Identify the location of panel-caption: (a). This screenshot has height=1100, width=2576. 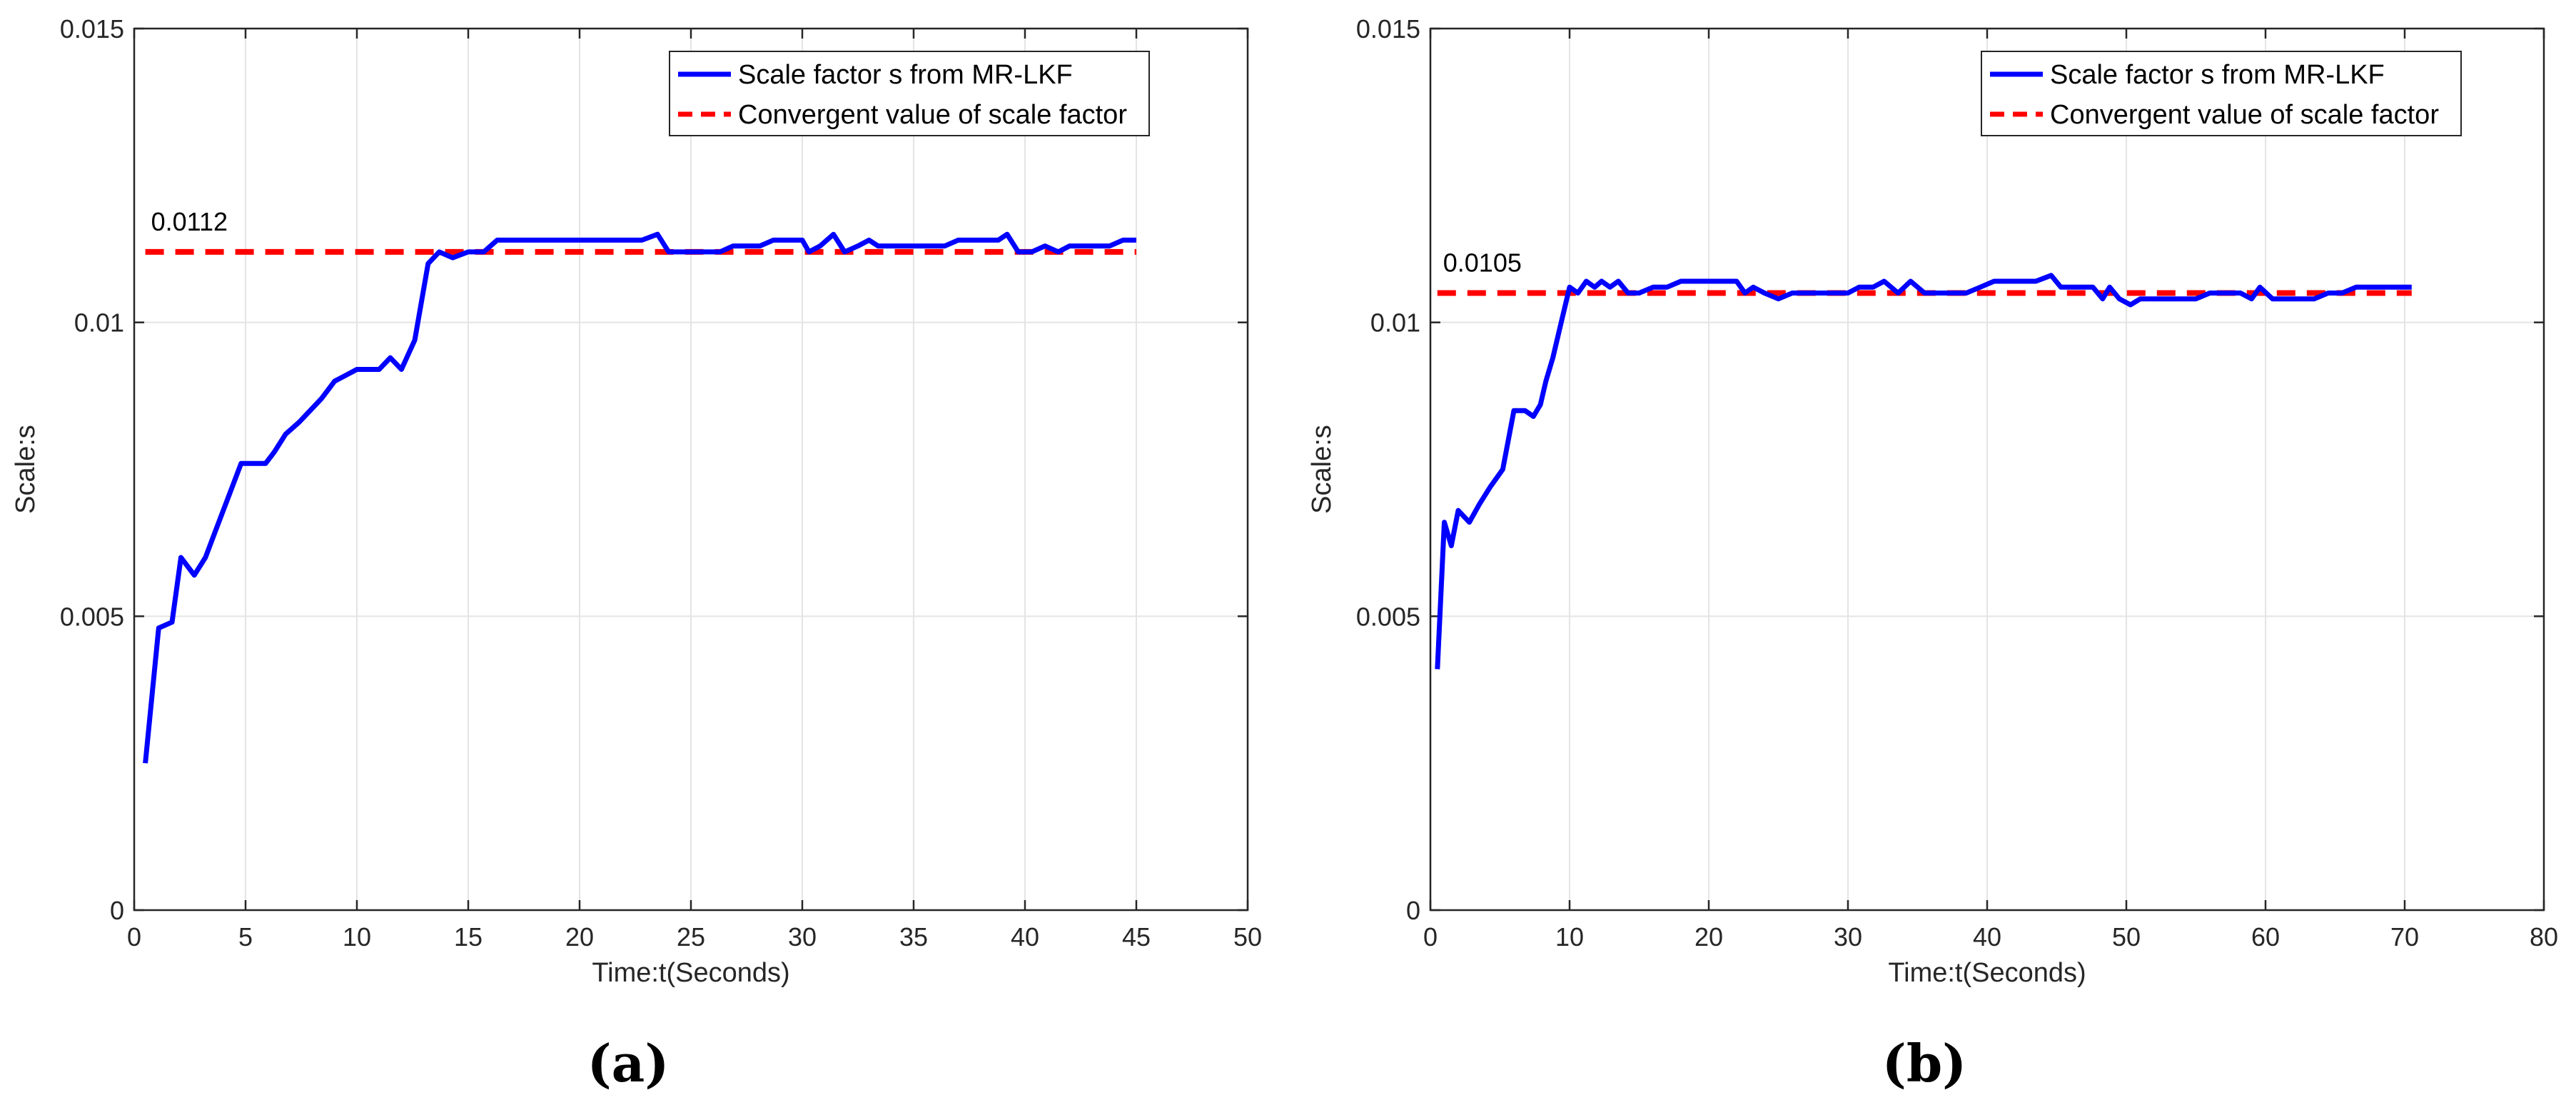
(628, 1063).